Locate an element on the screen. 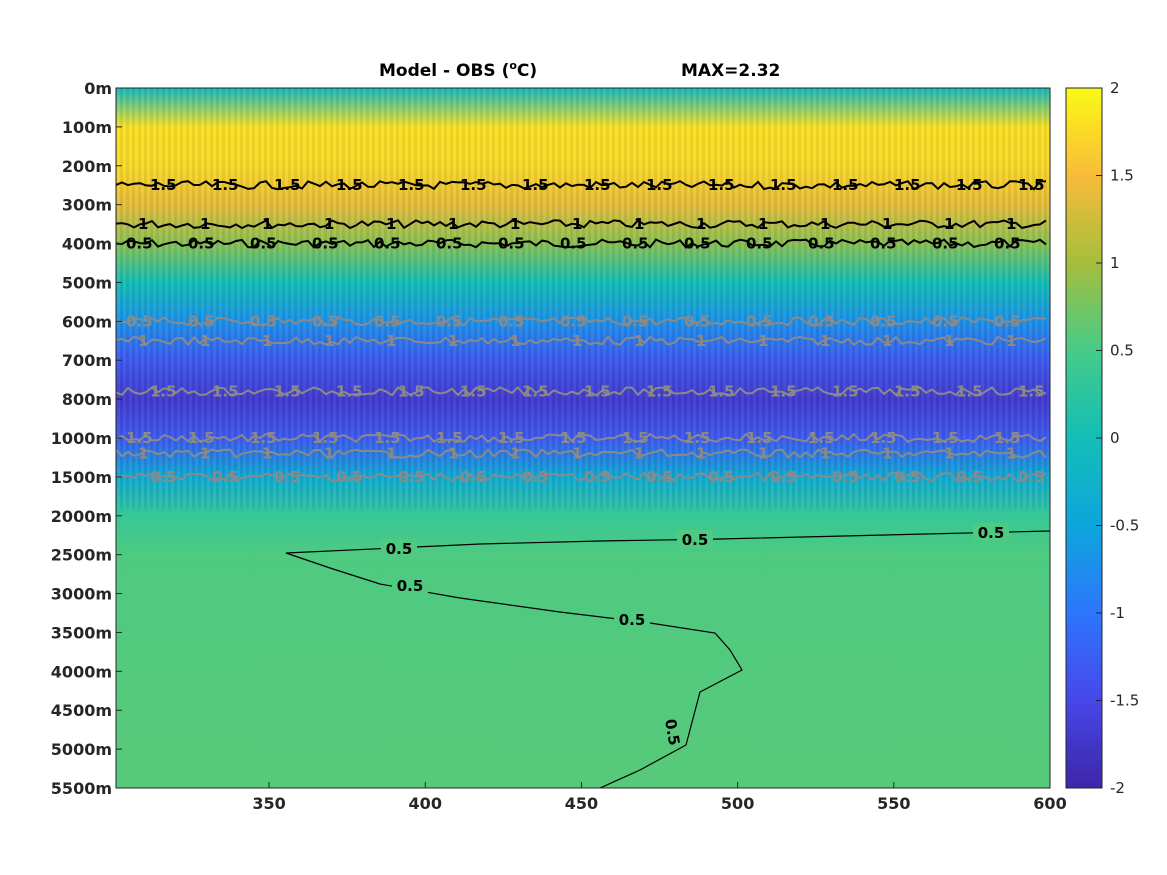 This screenshot has width=1167, height=875. chart-max-label: MAX=2.32 is located at coordinates (730, 71).